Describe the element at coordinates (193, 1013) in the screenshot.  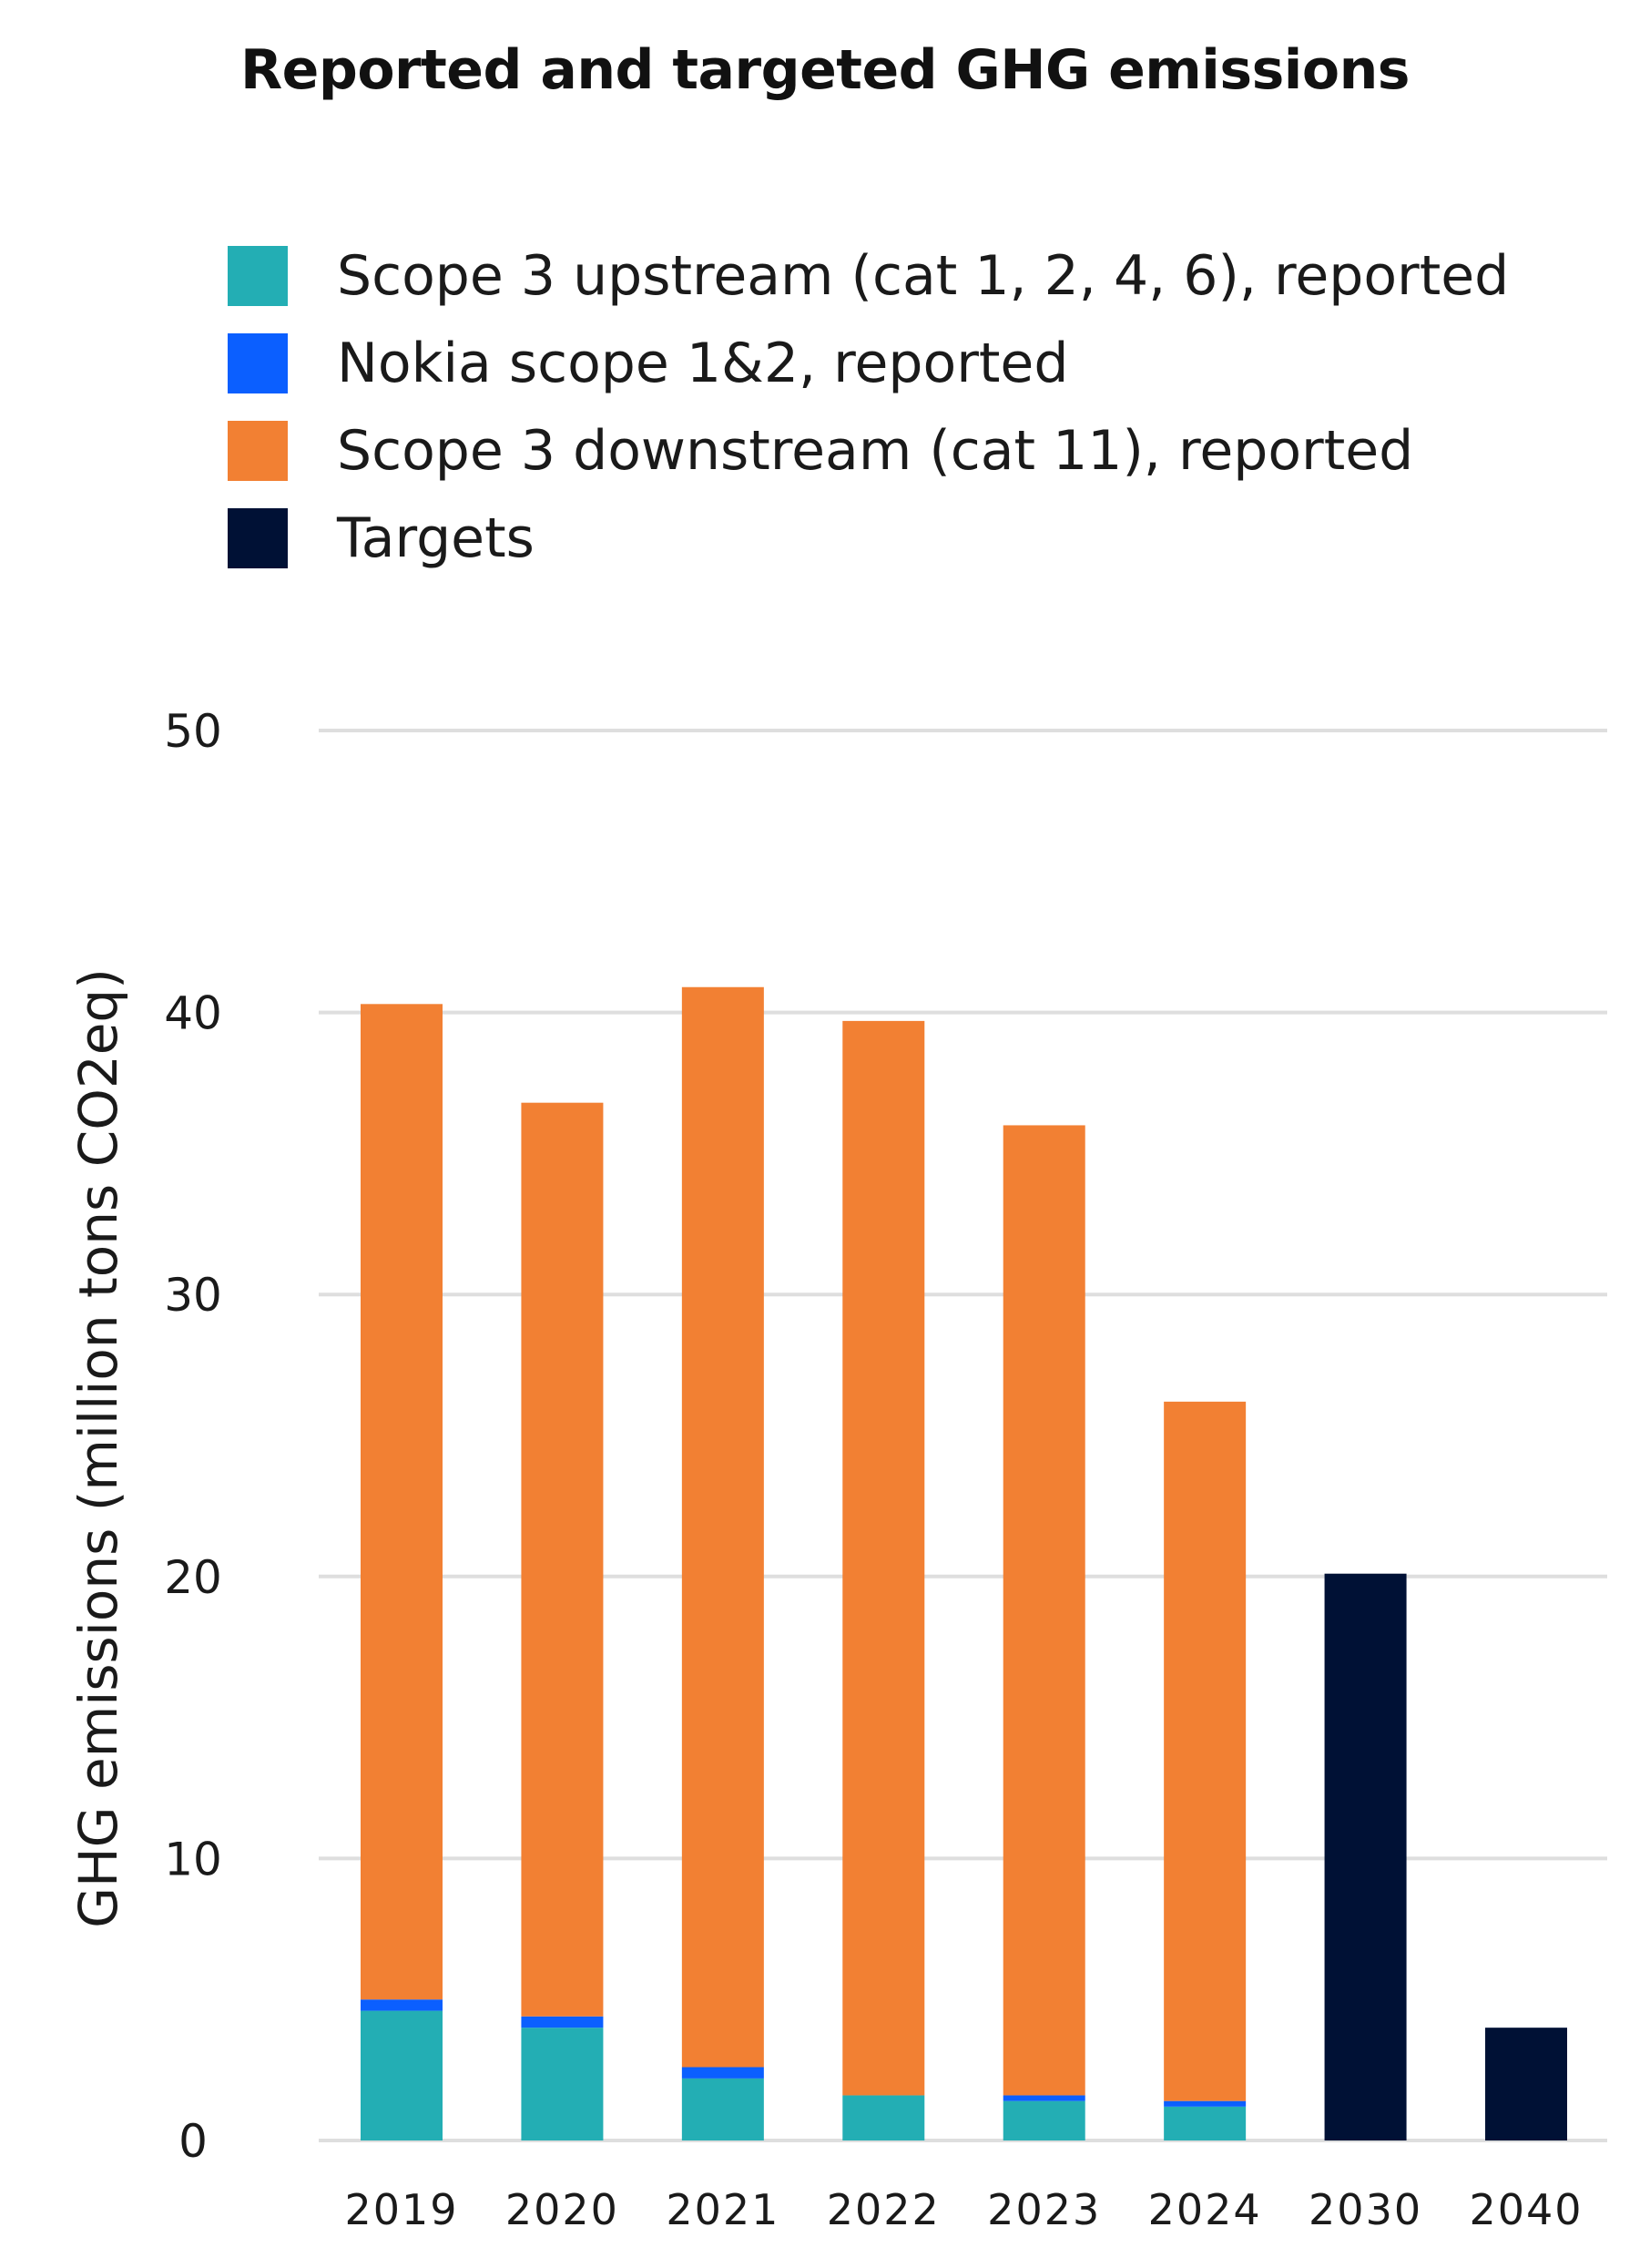
I see `y-tick-label-40: 40` at that location.